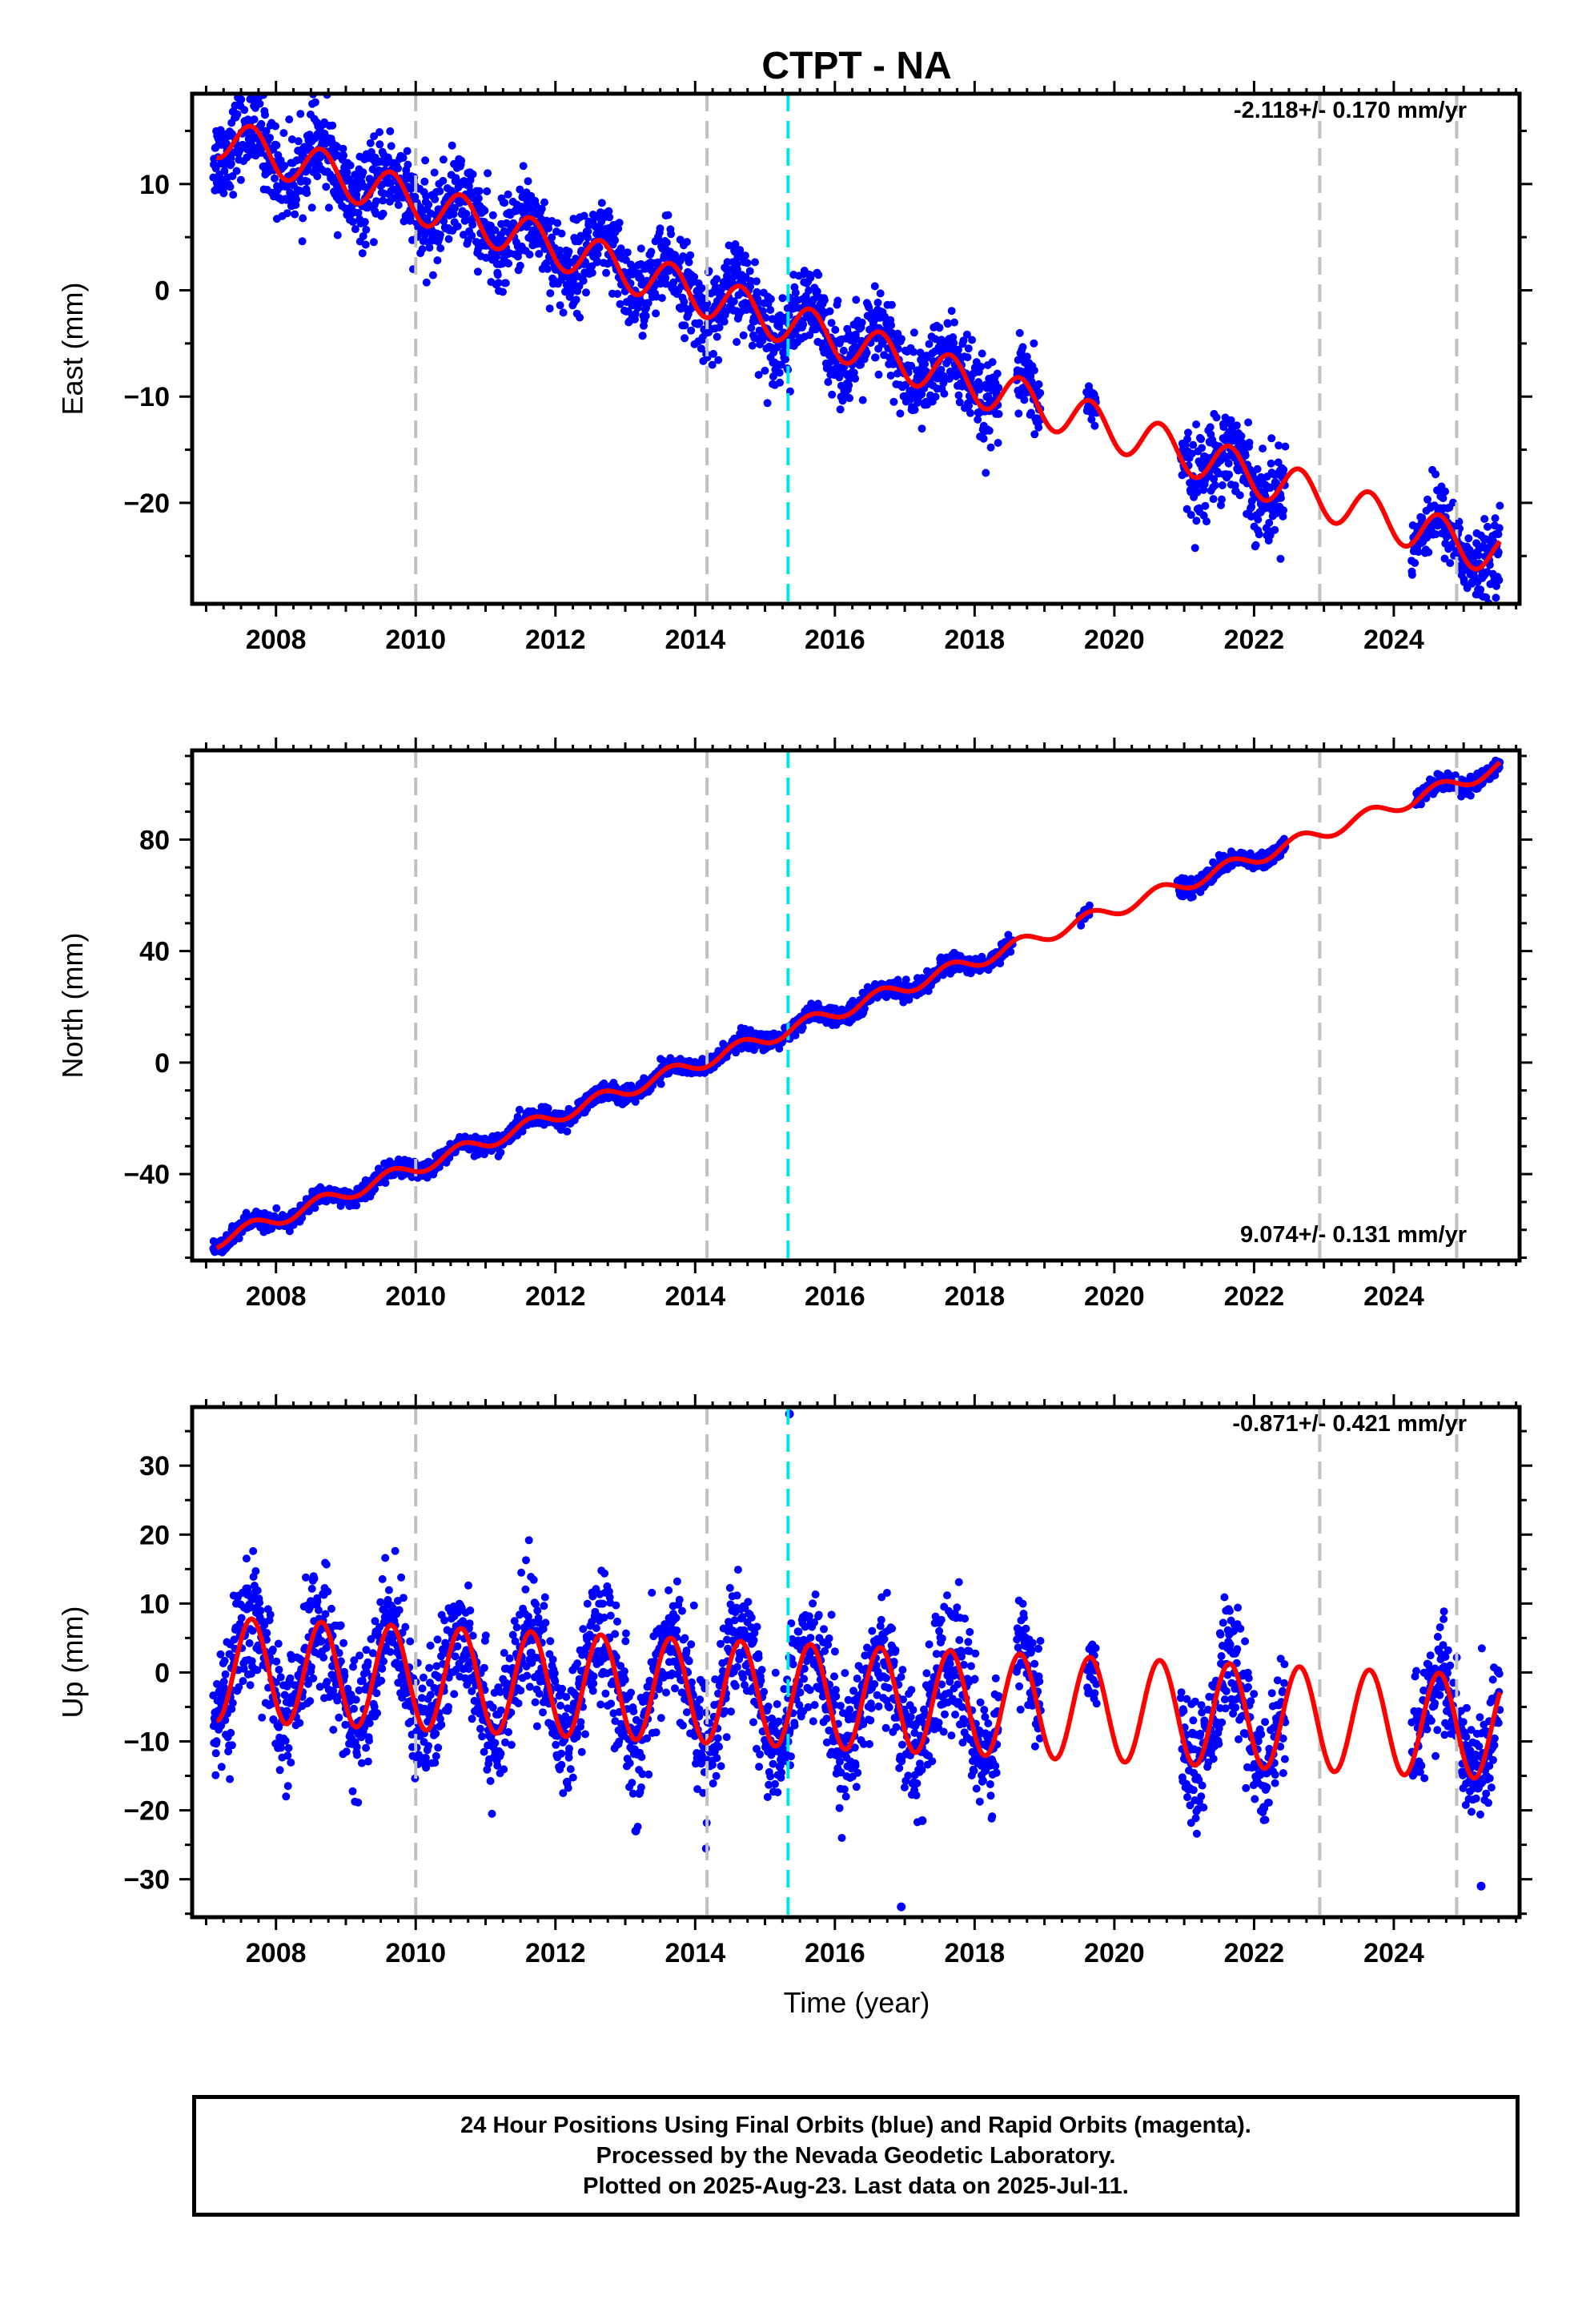  What do you see at coordinates (1114, 640) in the screenshot?
I see `x-tick-label: 2020` at bounding box center [1114, 640].